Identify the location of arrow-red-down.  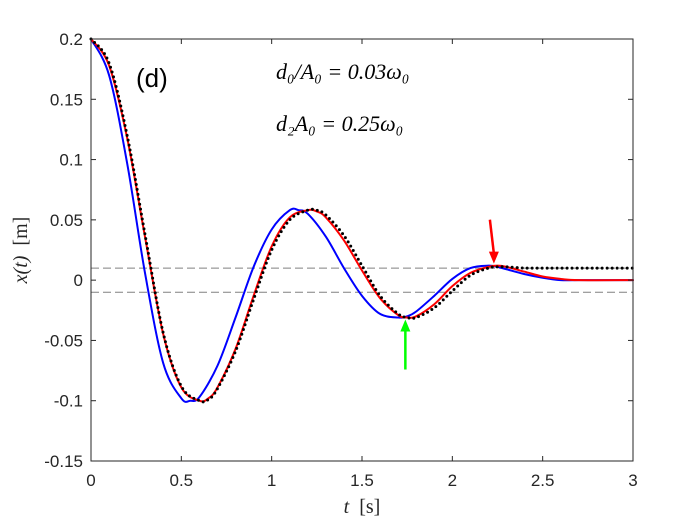
(493, 241).